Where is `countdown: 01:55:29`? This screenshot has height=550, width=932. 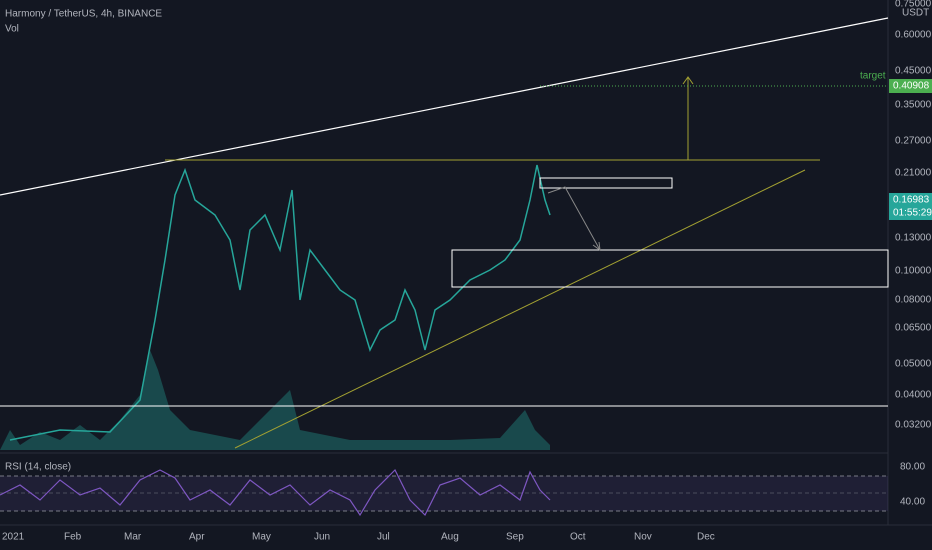 countdown: 01:55:29 is located at coordinates (912, 213).